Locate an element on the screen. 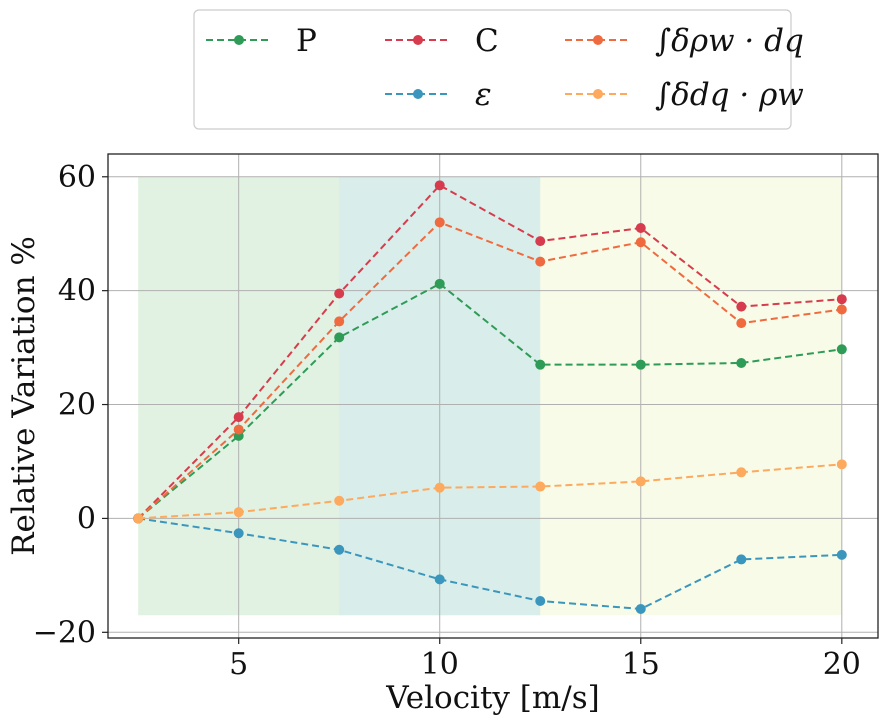 The image size is (886, 721). y-tick-label--20: −20 is located at coordinates (64, 632).